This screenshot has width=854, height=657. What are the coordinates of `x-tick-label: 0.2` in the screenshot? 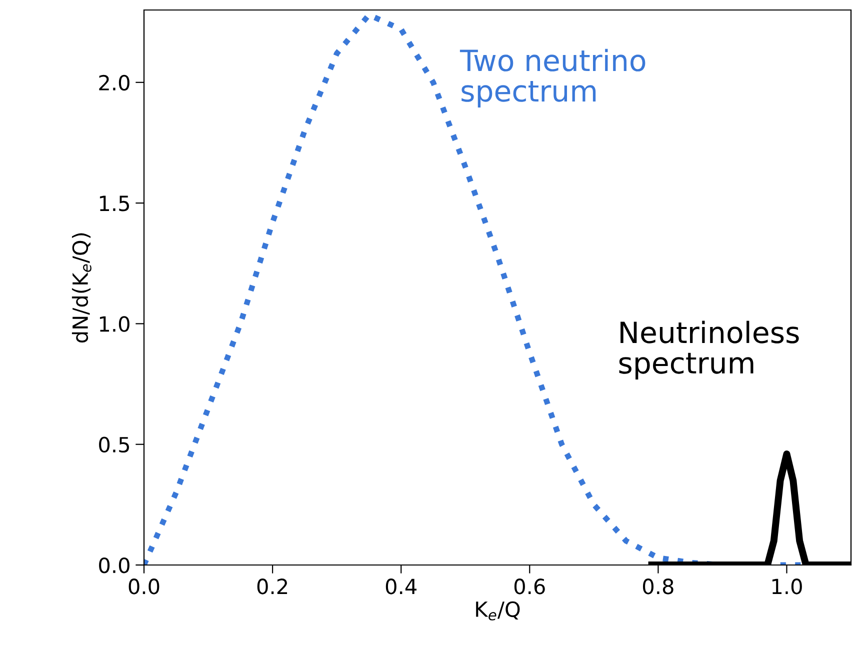 It's located at (272, 586).